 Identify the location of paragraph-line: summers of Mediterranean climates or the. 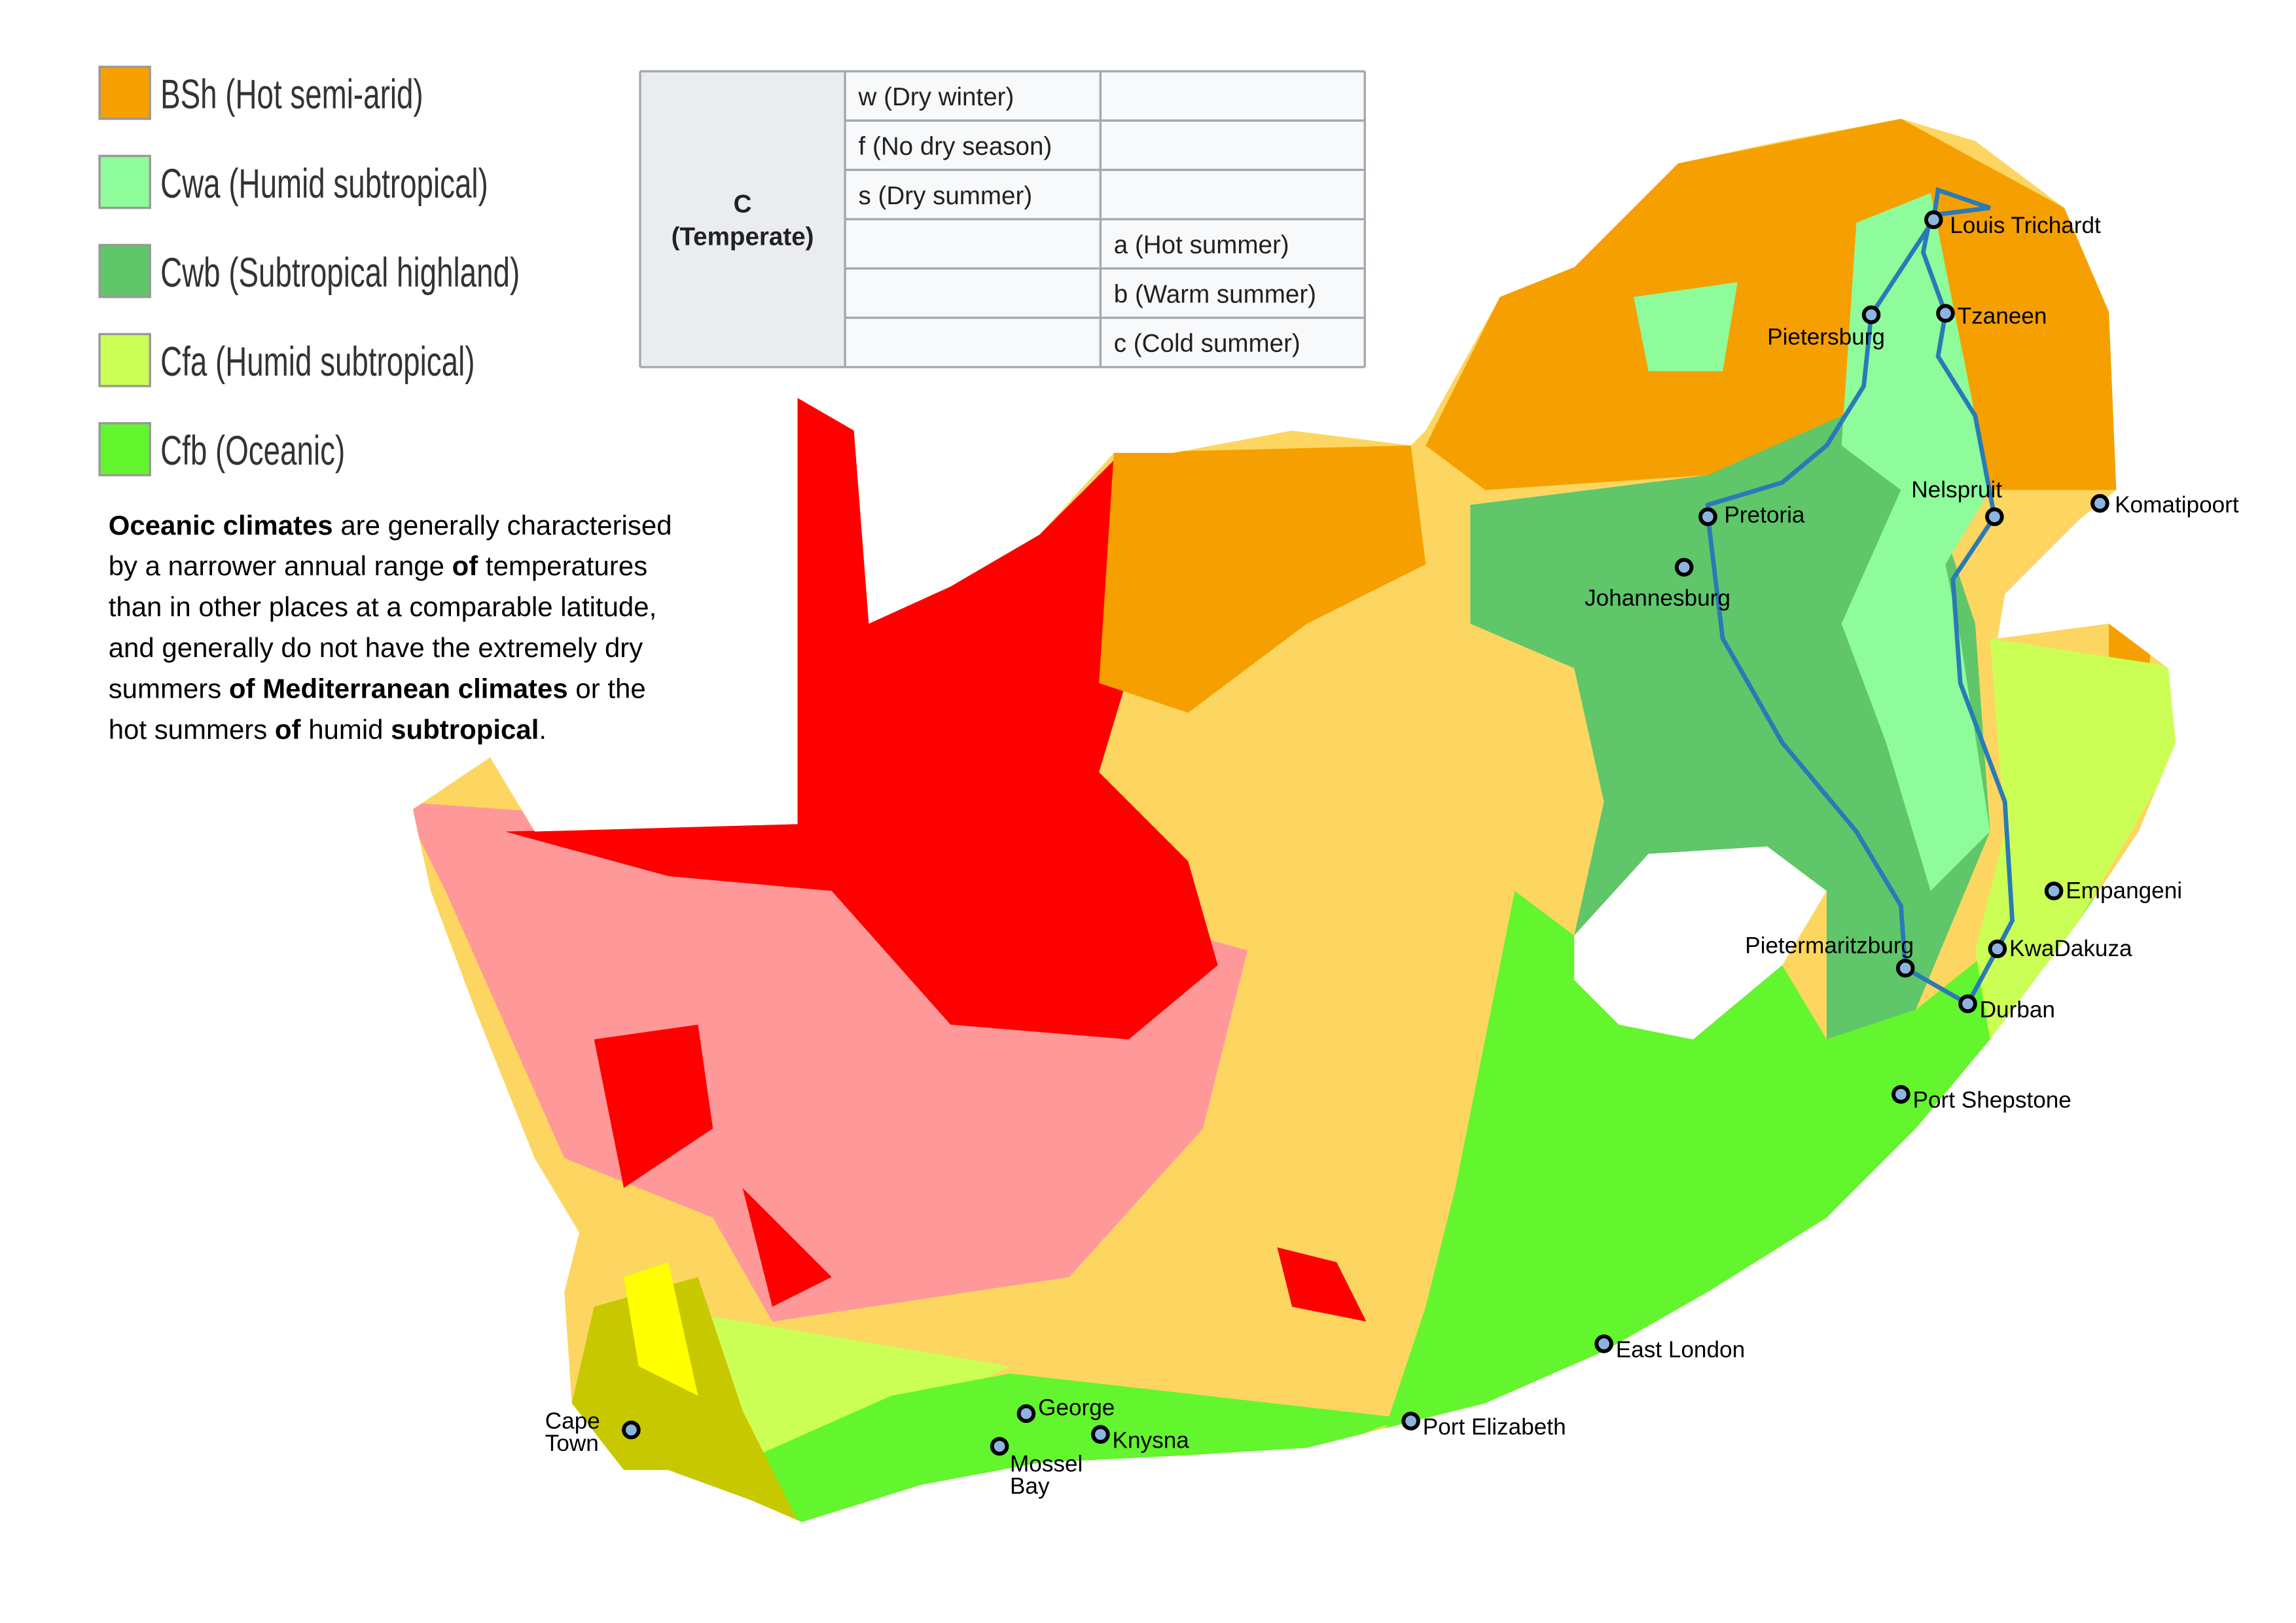
(377, 688).